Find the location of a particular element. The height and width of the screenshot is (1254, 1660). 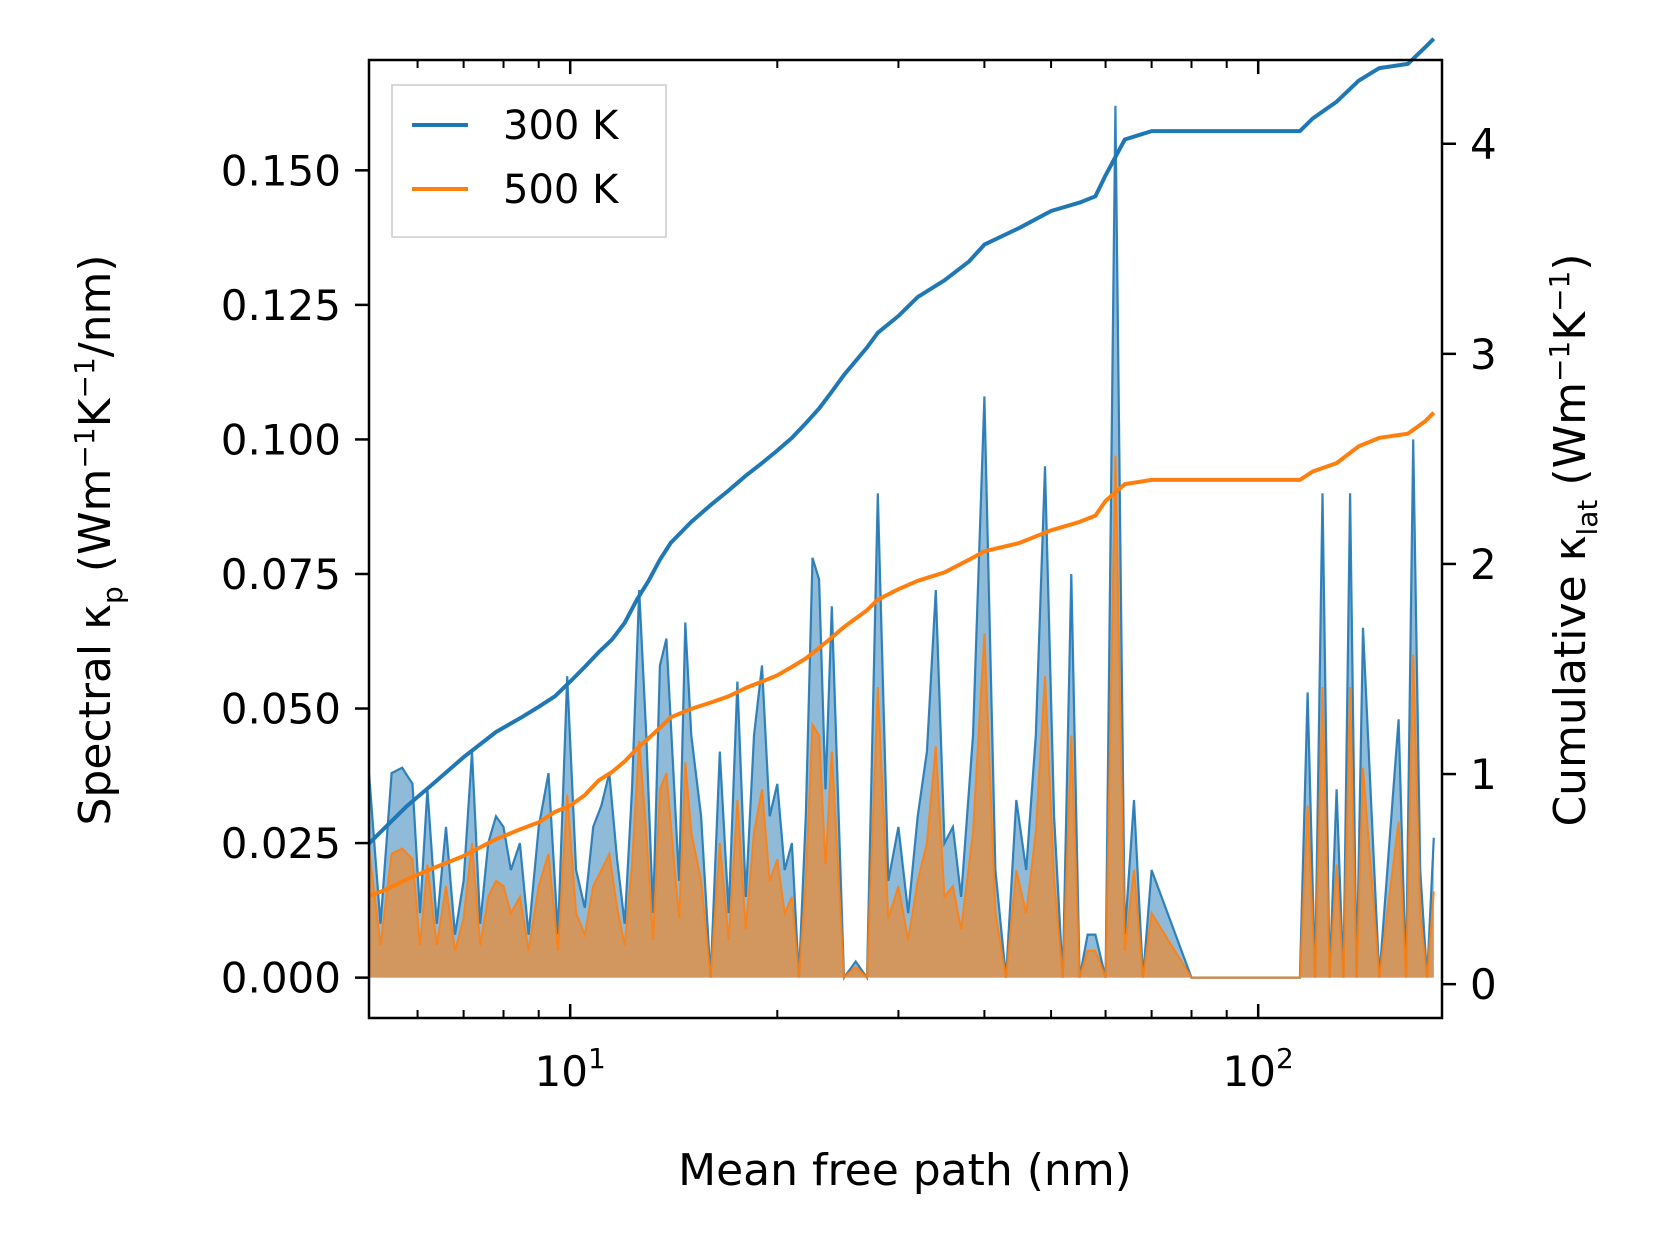

y-right-tick-label: 1 is located at coordinates (1483, 774).